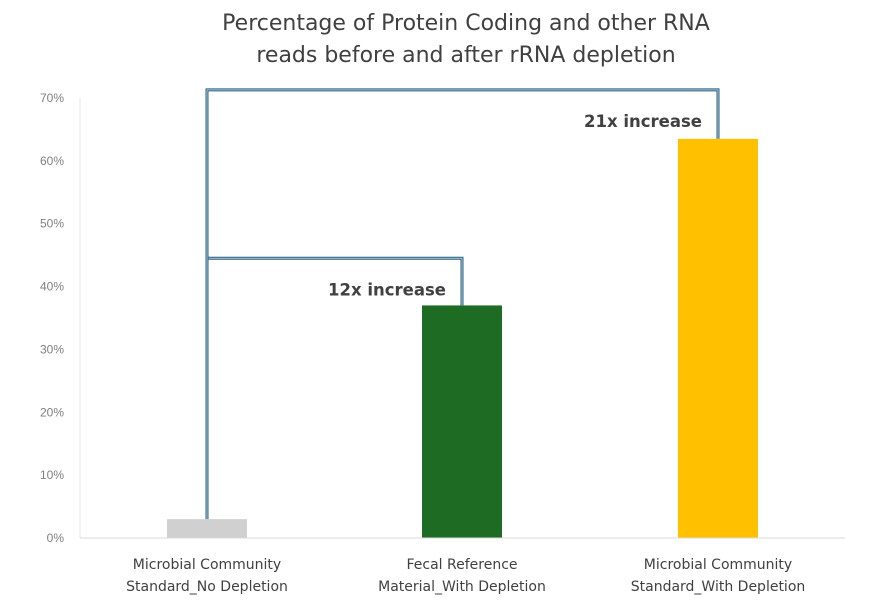 This screenshot has height=603, width=890. What do you see at coordinates (60, 318) in the screenshot?
I see `y-axis: 0% 10% 20% 30% 40% 50% 60% 70%` at bounding box center [60, 318].